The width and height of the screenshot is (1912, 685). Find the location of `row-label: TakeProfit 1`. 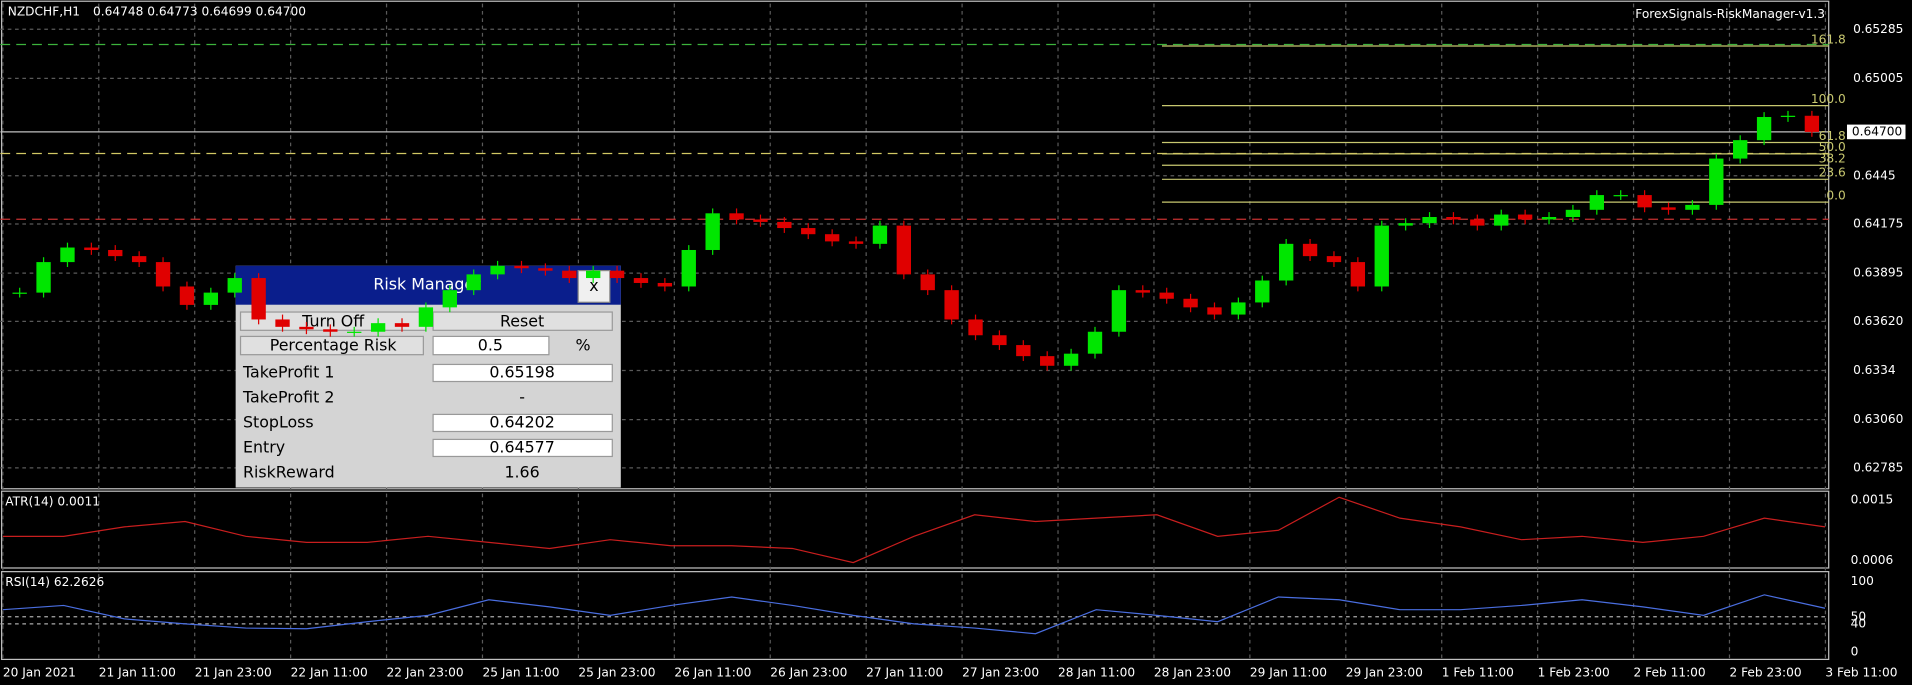

row-label: TakeProfit 1 is located at coordinates (288, 371).